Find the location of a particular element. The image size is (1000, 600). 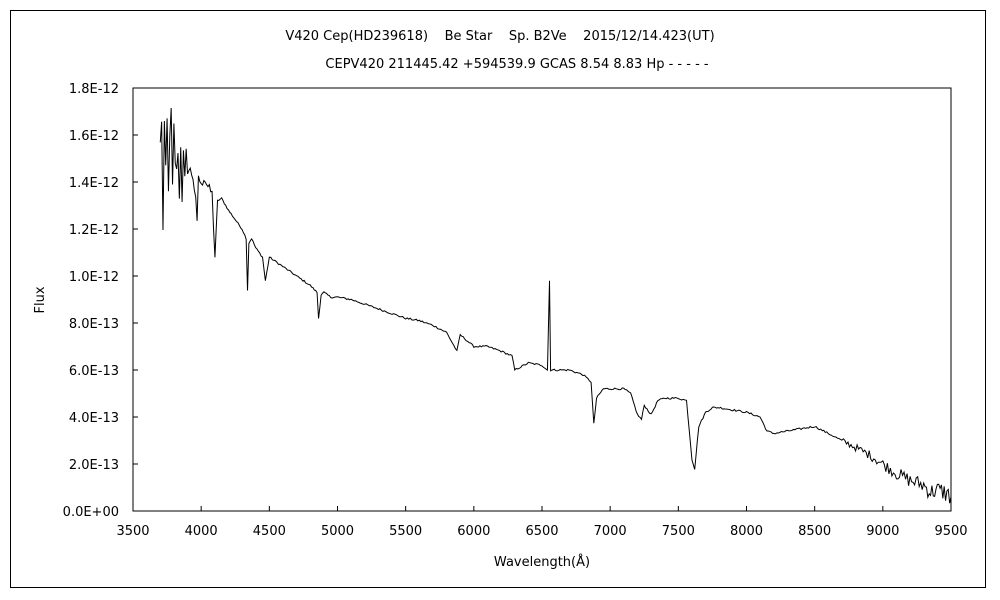

x-tick-label: 6500 is located at coordinates (541, 531).